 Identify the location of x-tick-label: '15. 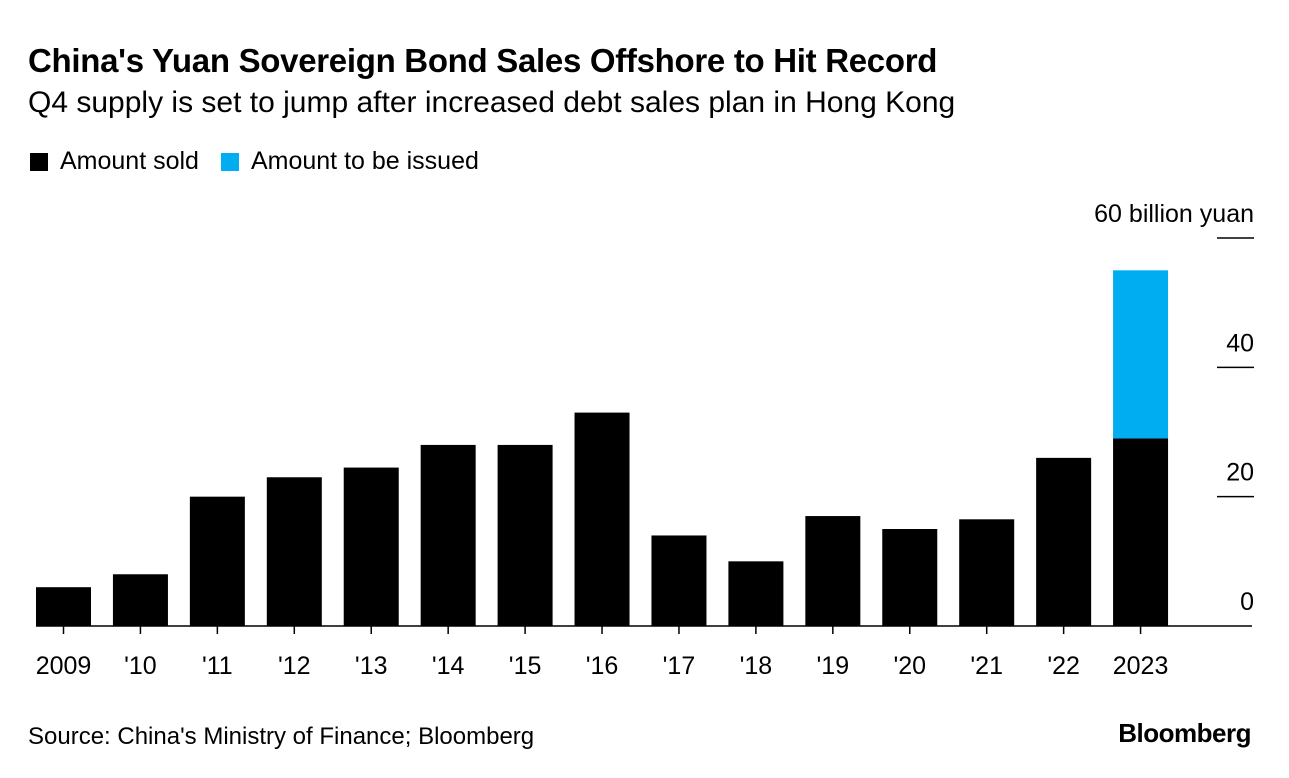
(525, 666).